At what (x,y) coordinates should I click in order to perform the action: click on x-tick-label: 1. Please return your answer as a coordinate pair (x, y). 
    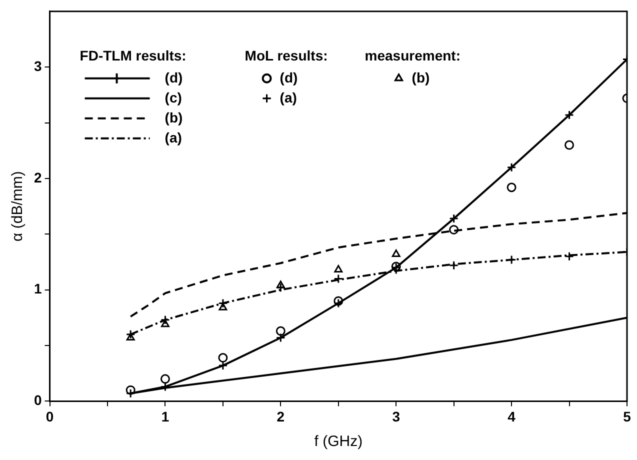
    Looking at the image, I should click on (165, 416).